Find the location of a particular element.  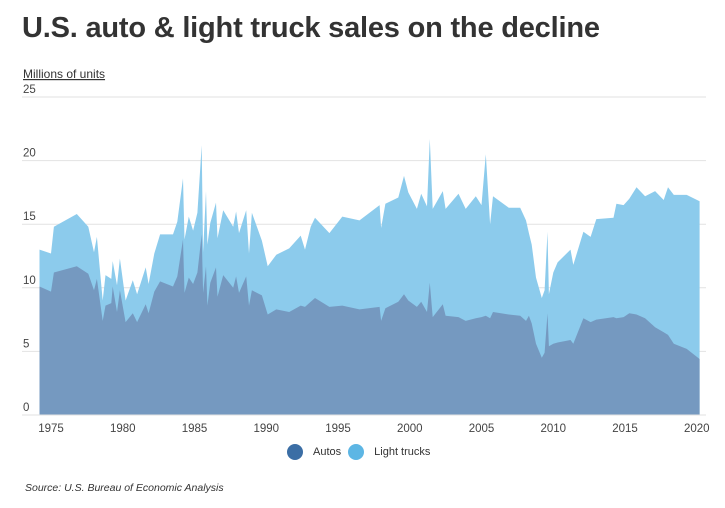

y-axis-ticks: 0 5 10 15 20 25 is located at coordinates (29, 249).